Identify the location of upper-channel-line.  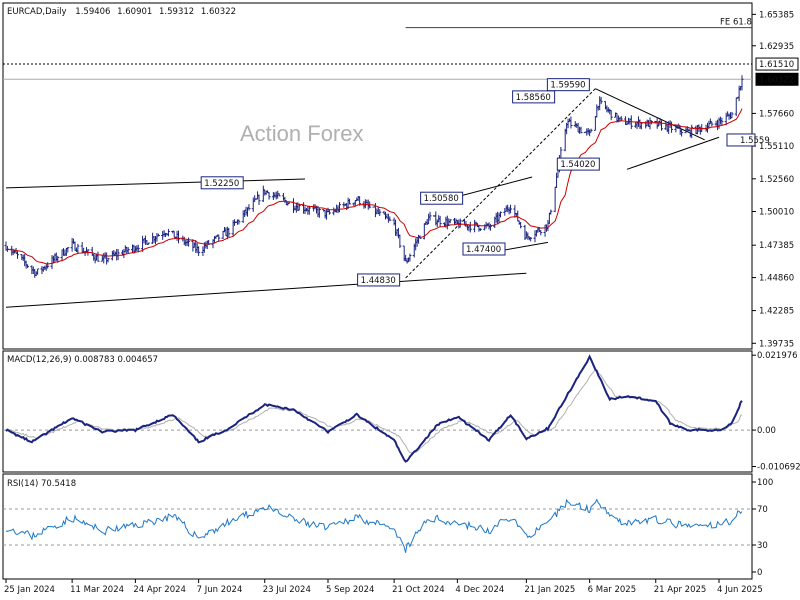
(155, 183).